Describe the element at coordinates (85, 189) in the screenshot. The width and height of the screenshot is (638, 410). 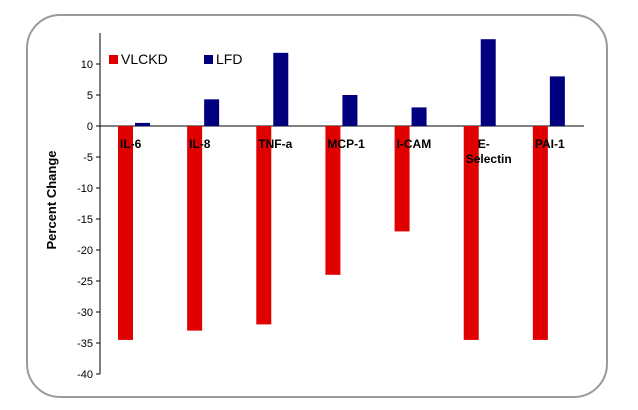
I see `y-tick-label: -10` at that location.